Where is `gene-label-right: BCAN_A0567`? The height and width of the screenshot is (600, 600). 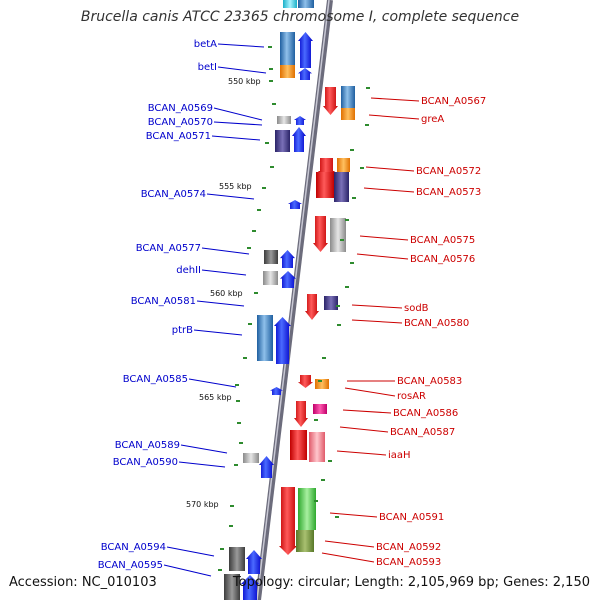 gene-label-right: BCAN_A0567 is located at coordinates (453, 101).